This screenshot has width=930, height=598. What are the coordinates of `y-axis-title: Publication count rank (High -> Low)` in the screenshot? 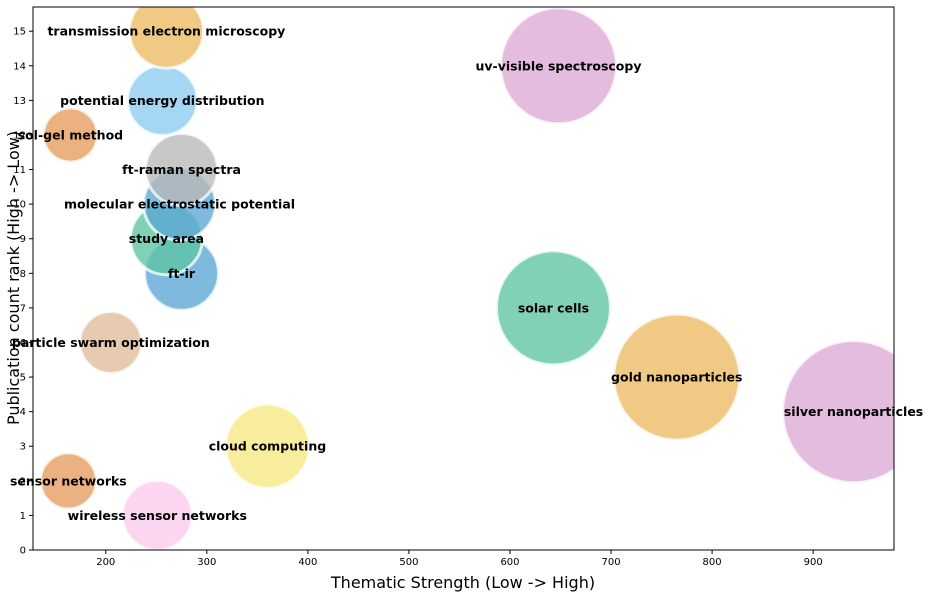 It's located at (13, 278).